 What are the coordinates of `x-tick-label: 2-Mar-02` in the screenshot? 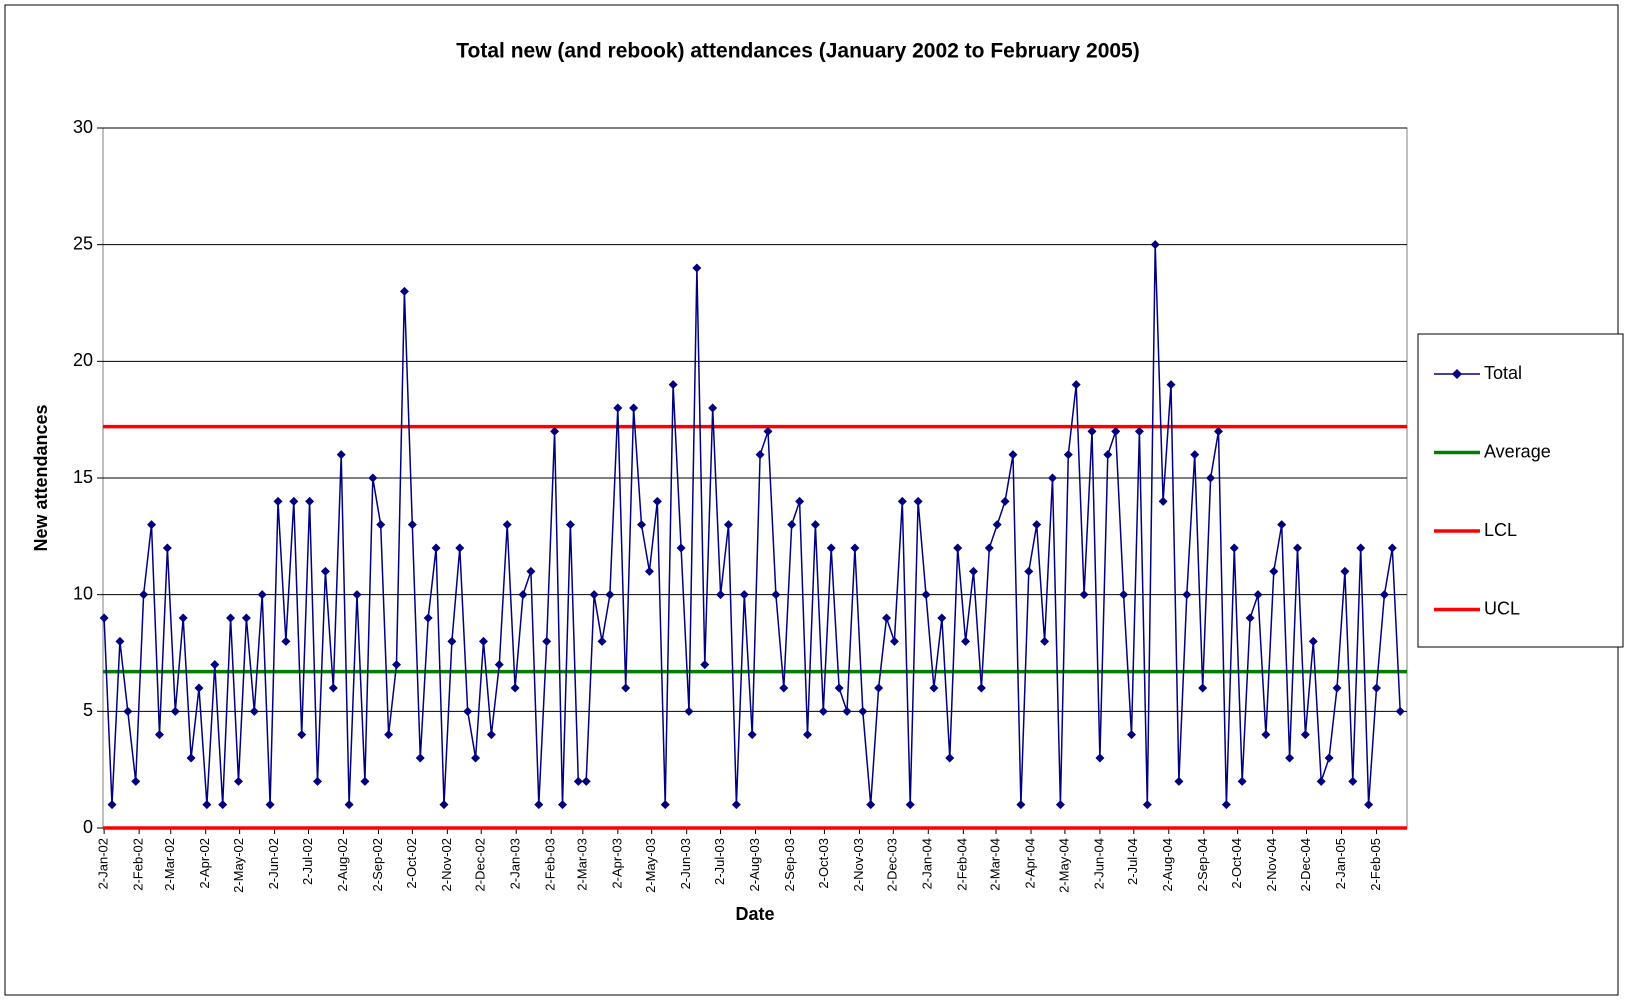 It's located at (169, 864).